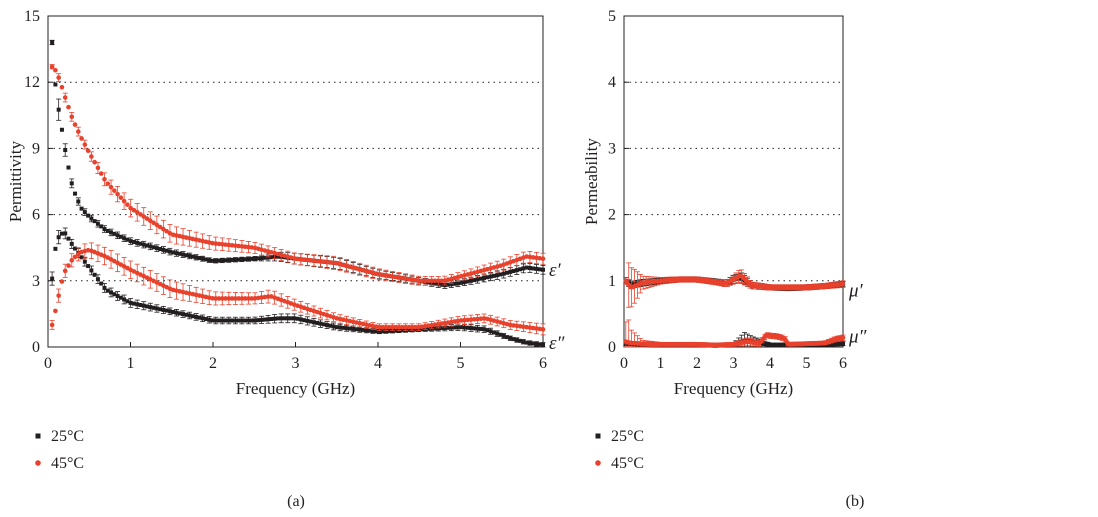 This screenshot has width=1098, height=517. What do you see at coordinates (555, 270) in the screenshot?
I see `curve-label: ε′` at bounding box center [555, 270].